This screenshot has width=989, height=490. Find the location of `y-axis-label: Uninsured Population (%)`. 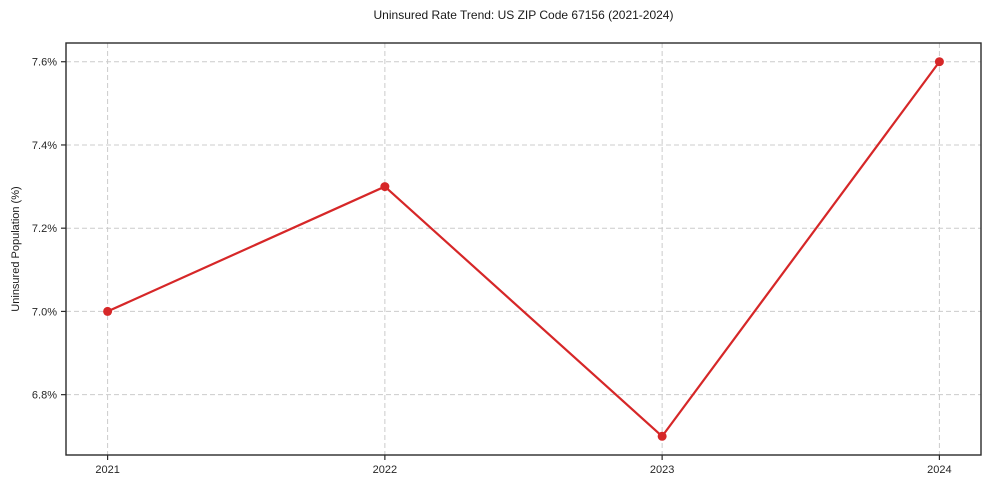

y-axis-label: Uninsured Population (%) is located at coordinates (16, 249).